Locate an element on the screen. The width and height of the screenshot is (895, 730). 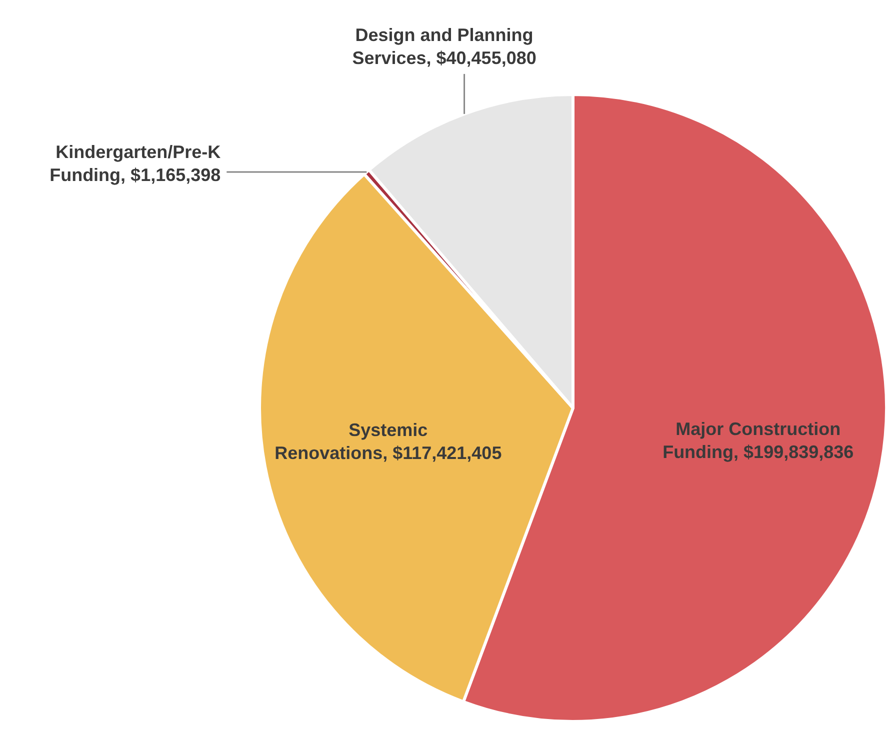
slice-label: Major Construction Funding, $199,839,836 is located at coordinates (758, 440).